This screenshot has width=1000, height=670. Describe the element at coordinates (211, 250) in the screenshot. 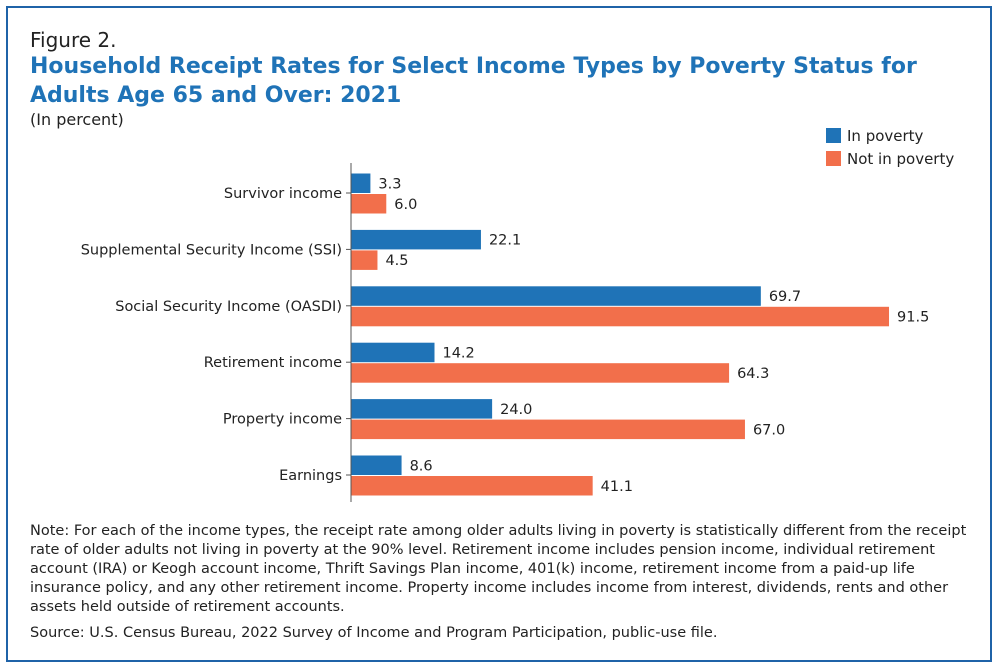

I see `category-label: Supplemental Security Income (SSI)` at that location.